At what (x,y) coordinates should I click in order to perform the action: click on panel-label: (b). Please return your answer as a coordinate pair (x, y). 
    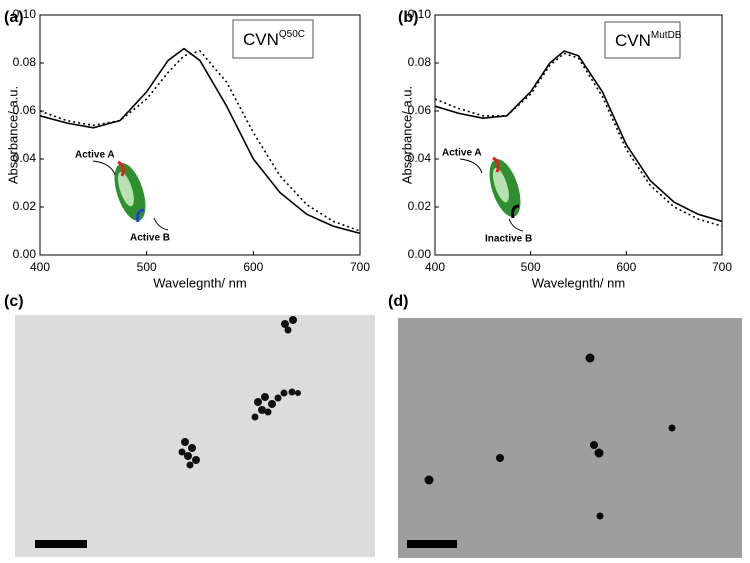
    Looking at the image, I should click on (408, 17).